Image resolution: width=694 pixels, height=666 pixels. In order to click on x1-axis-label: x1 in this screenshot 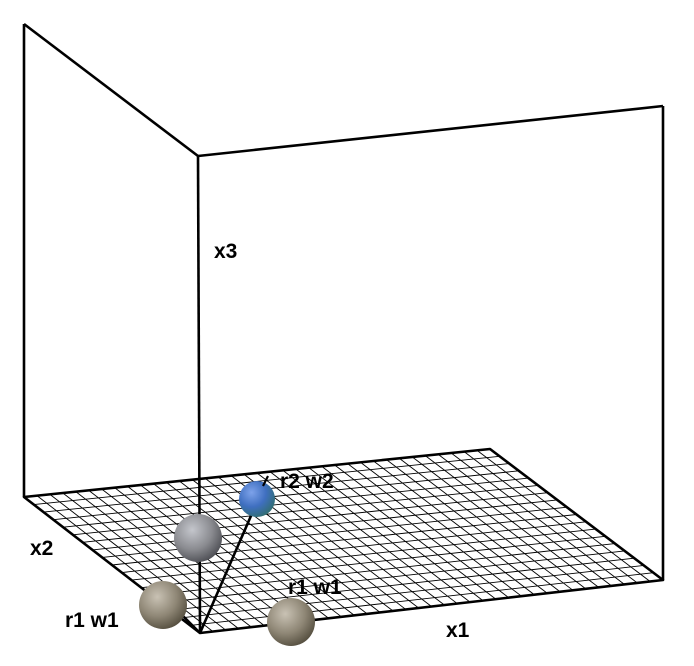, I will do `click(458, 630)`.